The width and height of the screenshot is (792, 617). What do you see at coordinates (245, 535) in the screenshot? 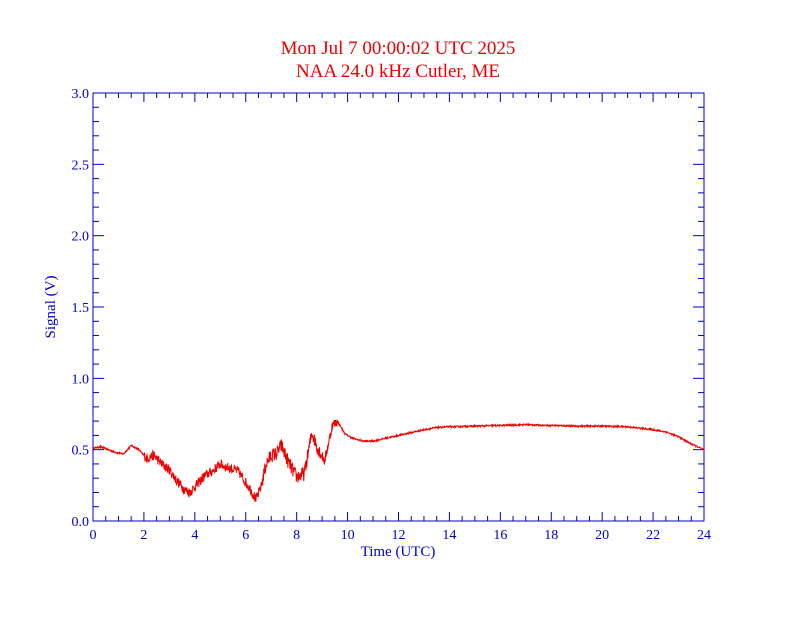
I see `x-tick-label: 6` at bounding box center [245, 535].